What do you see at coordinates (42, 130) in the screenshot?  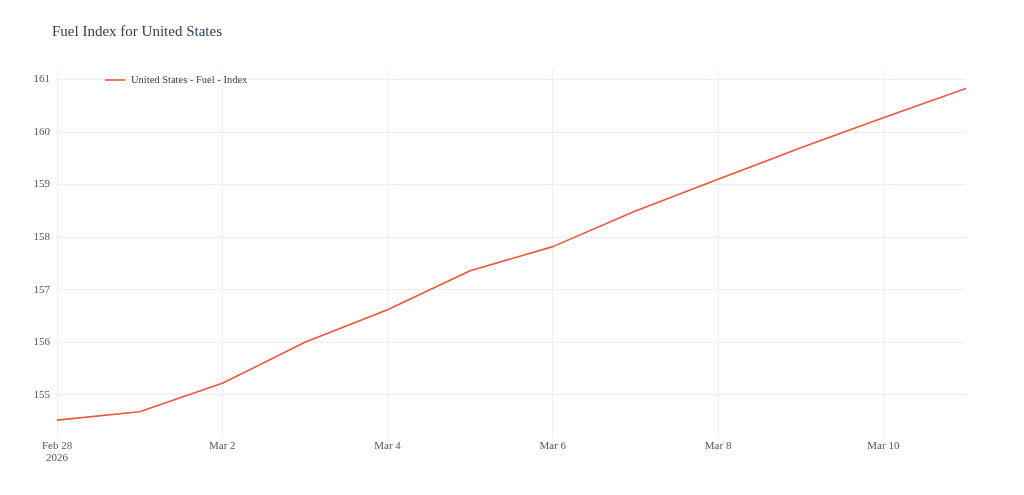 I see `y-tick-label: 160` at bounding box center [42, 130].